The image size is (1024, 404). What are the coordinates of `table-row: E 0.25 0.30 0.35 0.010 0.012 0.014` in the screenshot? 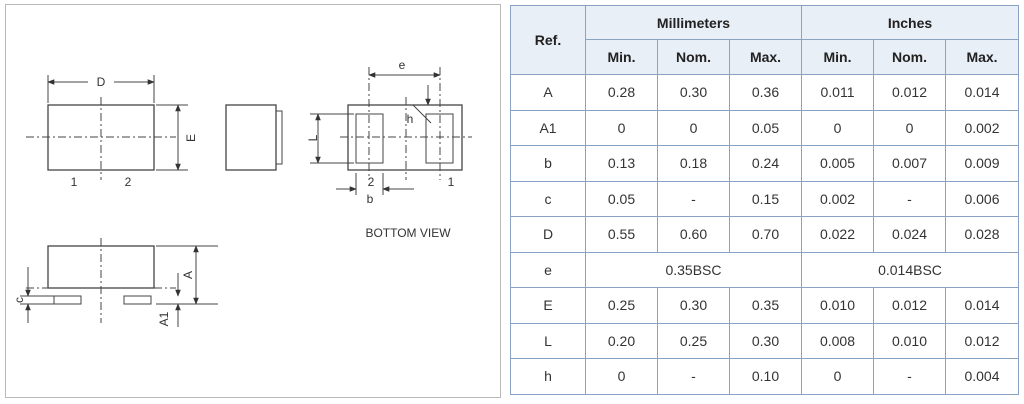 It's located at (764, 305).